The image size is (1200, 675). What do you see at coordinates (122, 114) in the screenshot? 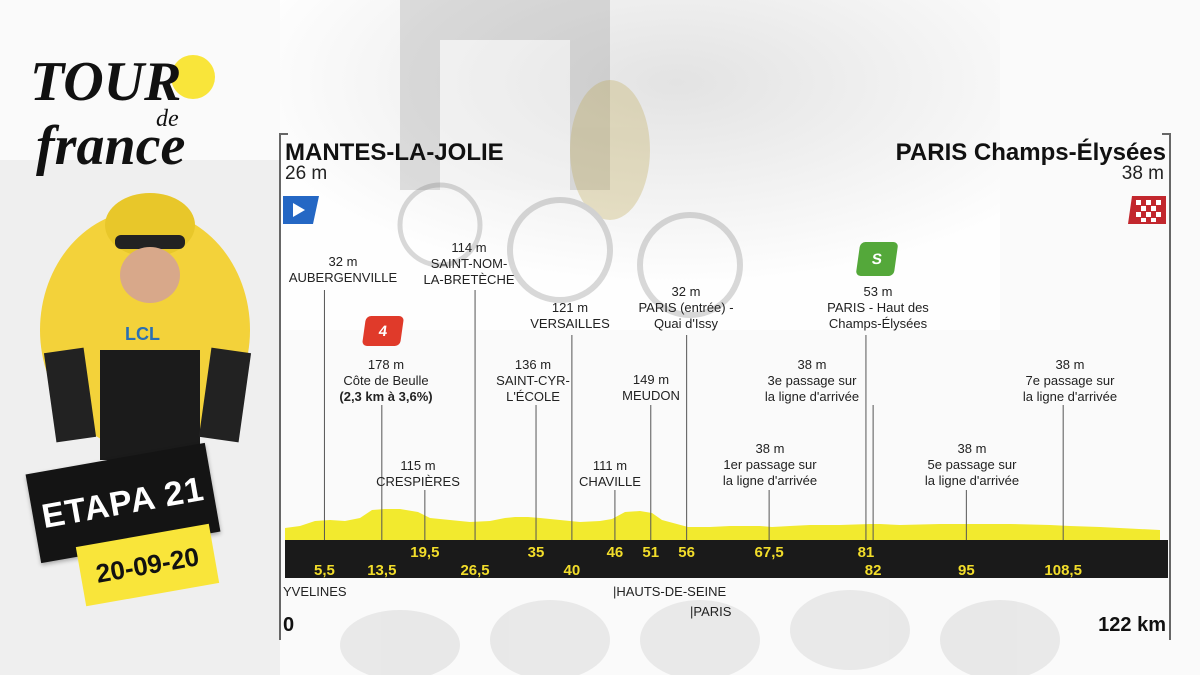
I see `tour-de-france-logo: TOUR de france` at bounding box center [122, 114].